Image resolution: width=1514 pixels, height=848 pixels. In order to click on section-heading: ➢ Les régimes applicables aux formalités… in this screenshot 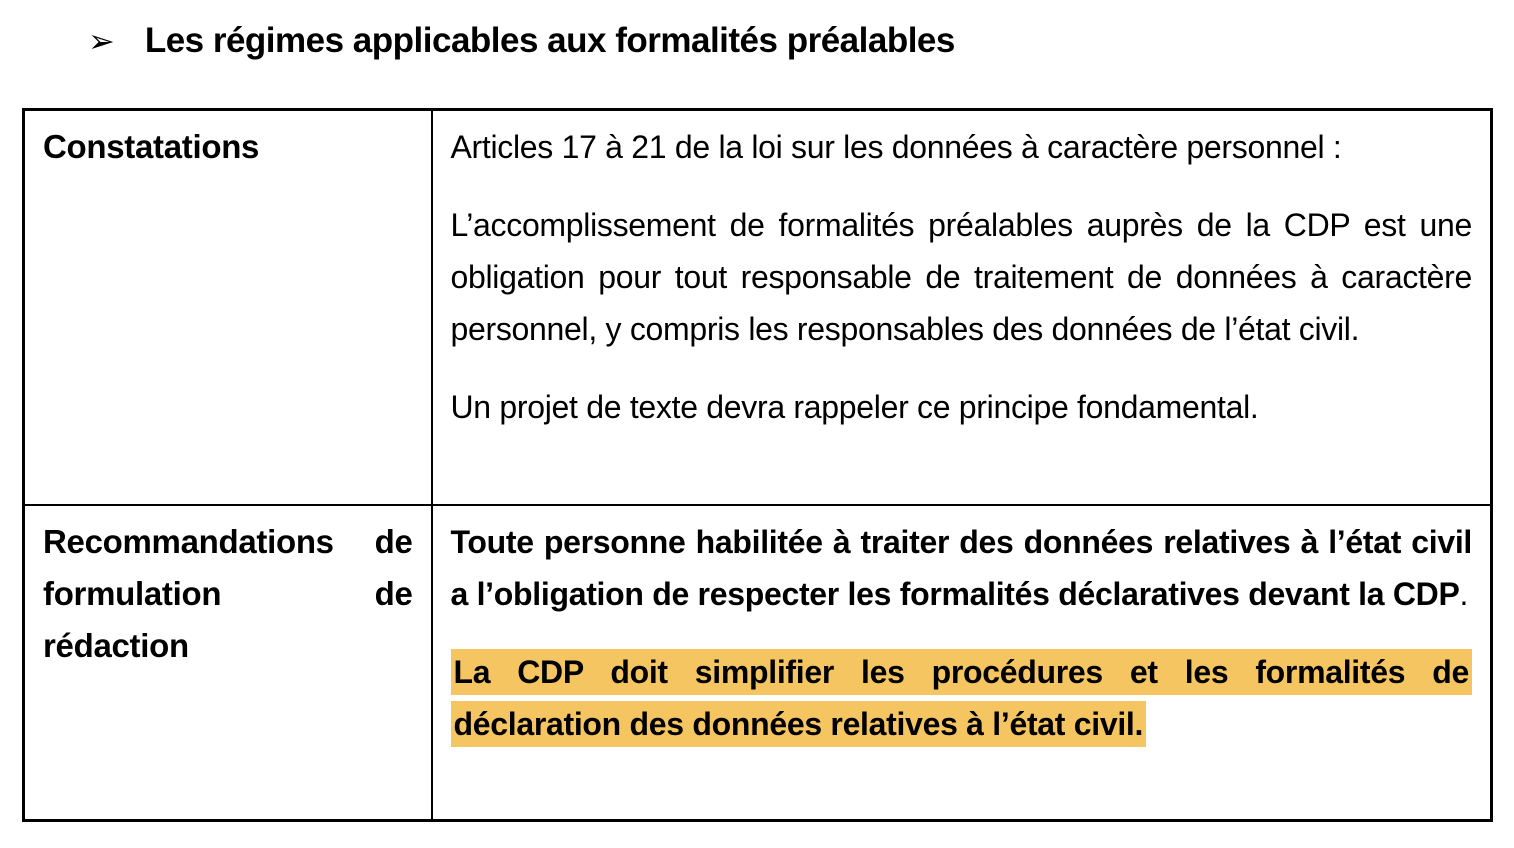, I will do `click(521, 41)`.